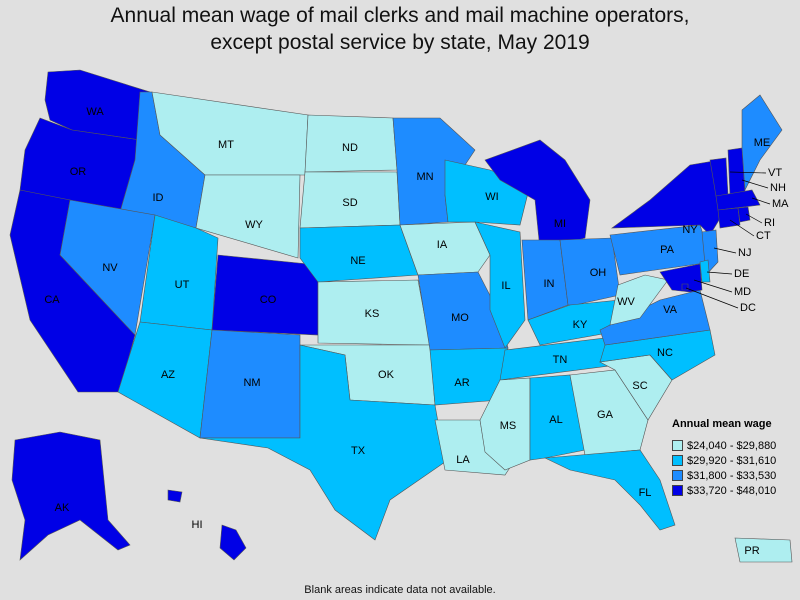  I want to click on callout-line-DE, so click(719, 273).